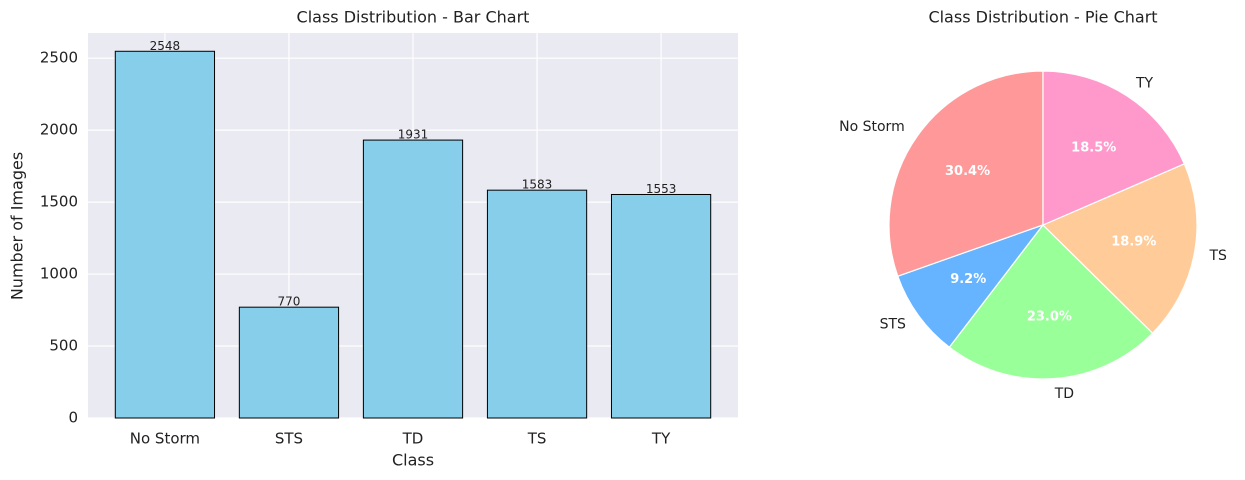 This screenshot has width=1245, height=480. I want to click on x-tick-label: No Storm, so click(165, 439).